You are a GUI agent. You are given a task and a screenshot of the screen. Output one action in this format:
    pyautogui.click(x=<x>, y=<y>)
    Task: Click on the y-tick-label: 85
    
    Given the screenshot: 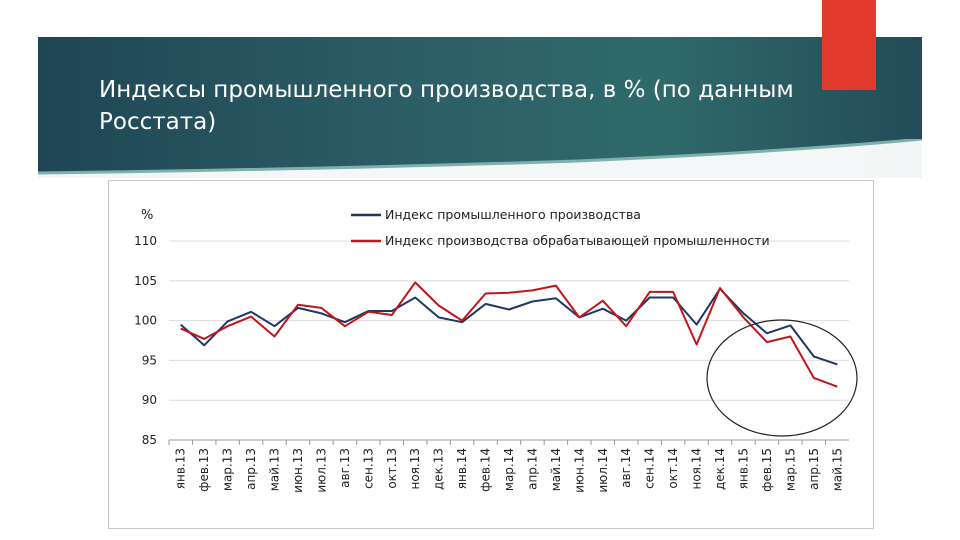 What is the action you would take?
    pyautogui.click(x=149, y=440)
    